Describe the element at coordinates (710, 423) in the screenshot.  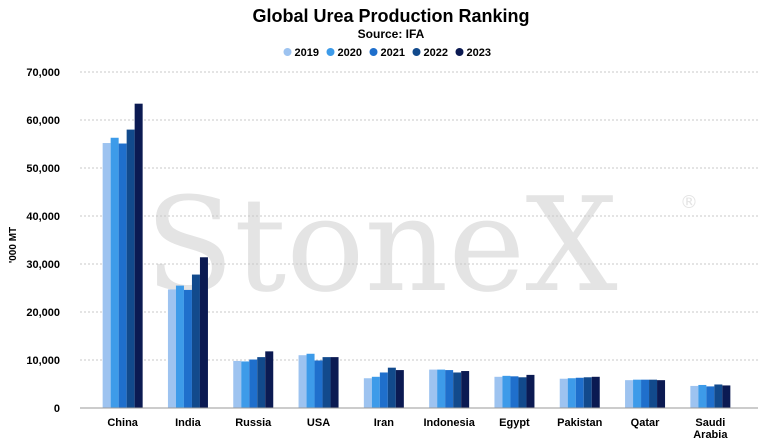
I see `x-category-label: Saudi` at that location.